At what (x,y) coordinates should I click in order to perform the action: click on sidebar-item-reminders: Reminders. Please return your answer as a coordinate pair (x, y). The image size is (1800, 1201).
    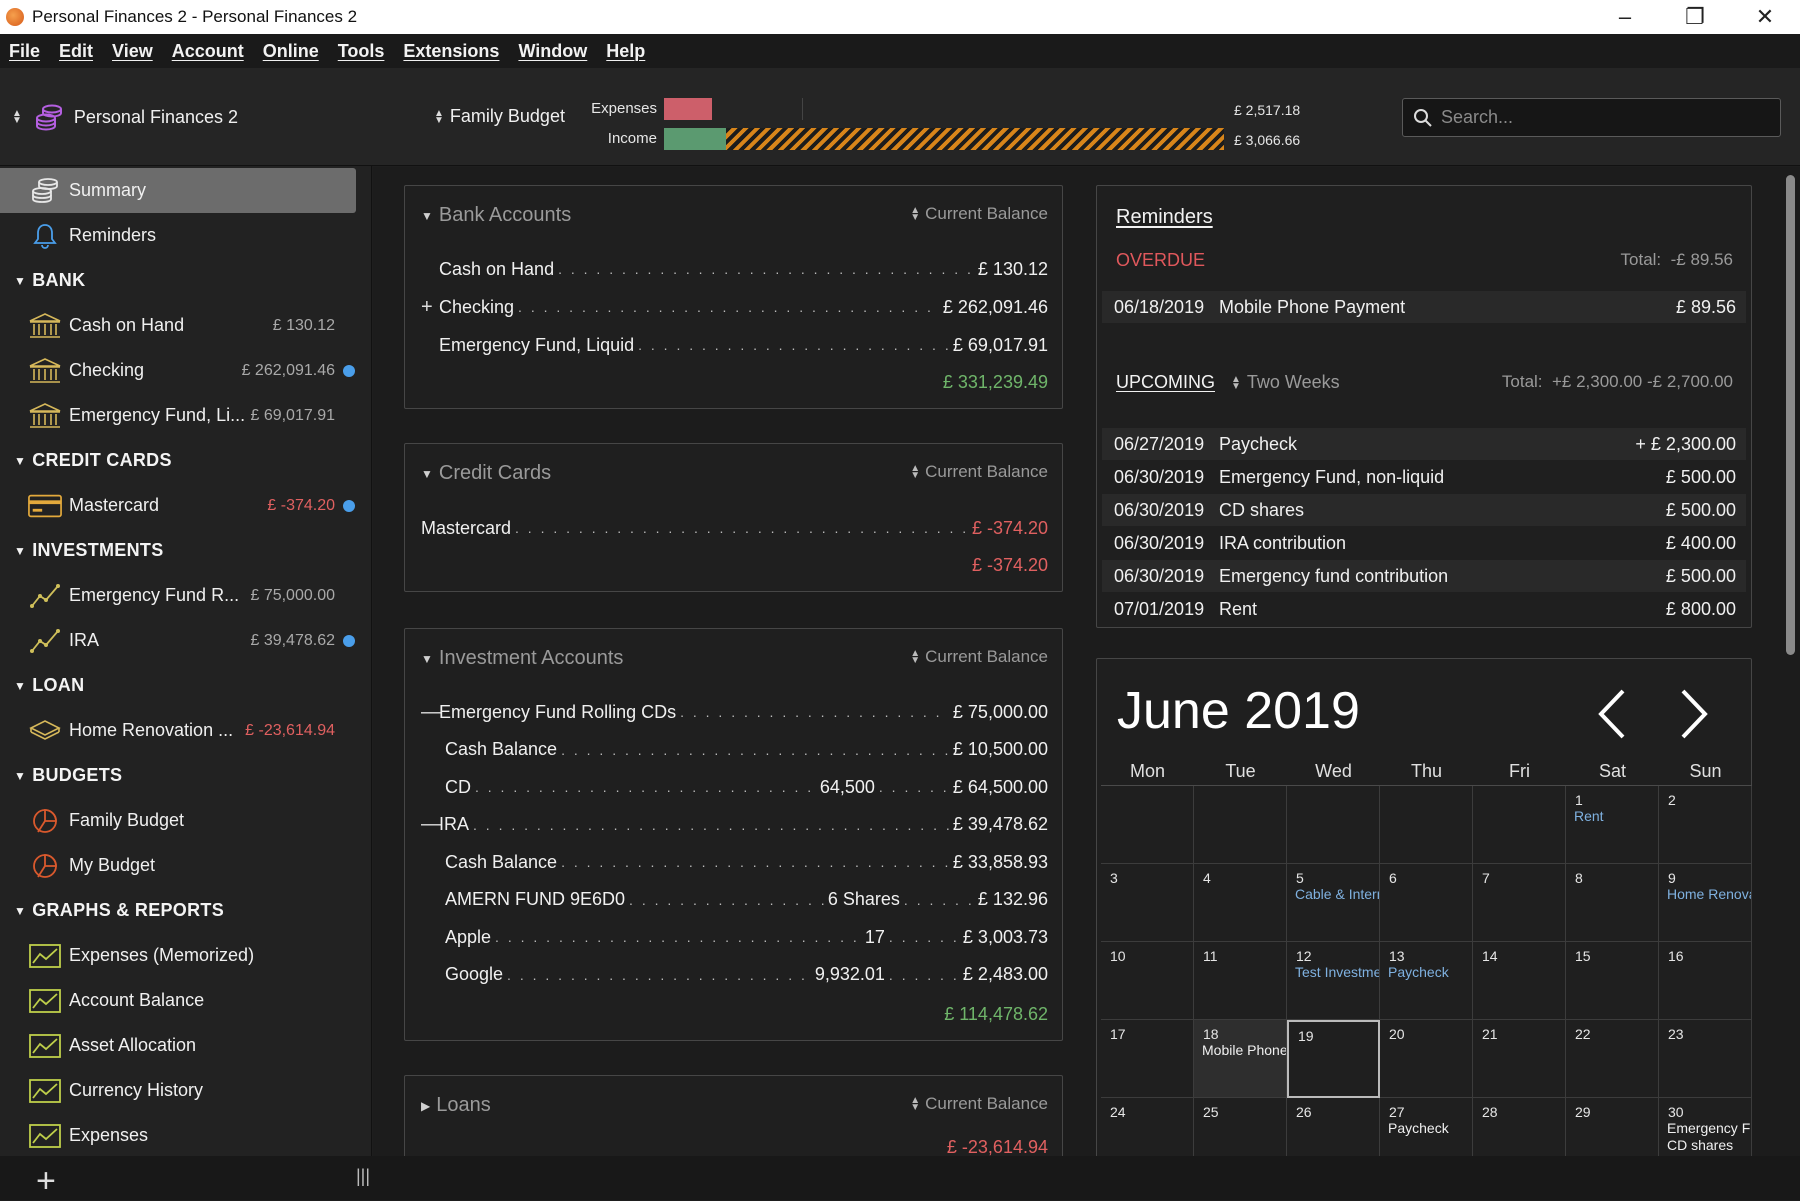
    Looking at the image, I should click on (185, 235).